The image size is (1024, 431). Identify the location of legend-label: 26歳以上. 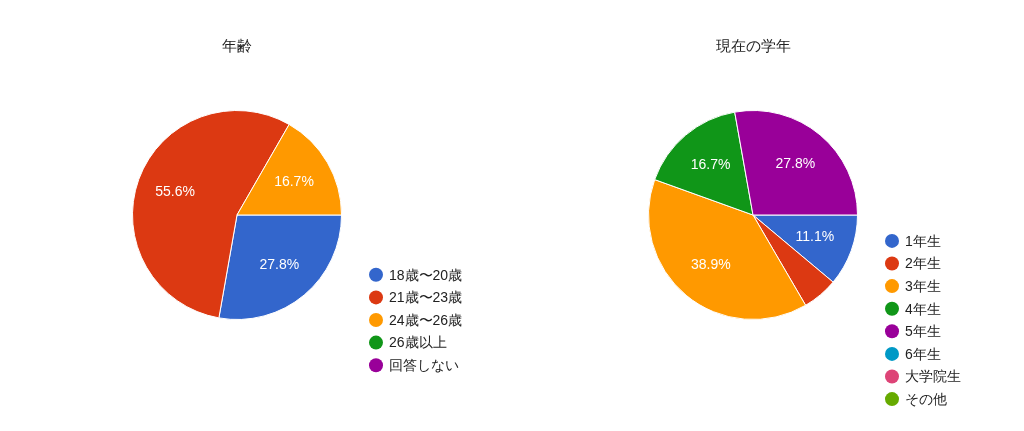
(418, 342).